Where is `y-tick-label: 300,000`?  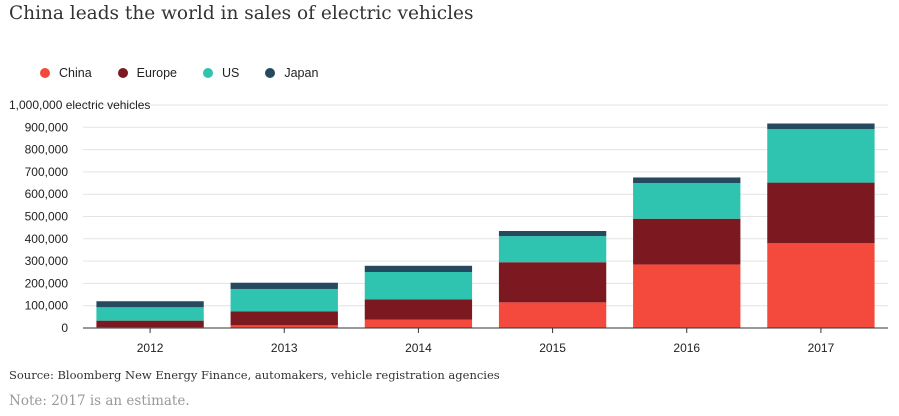 y-tick-label: 300,000 is located at coordinates (47, 261).